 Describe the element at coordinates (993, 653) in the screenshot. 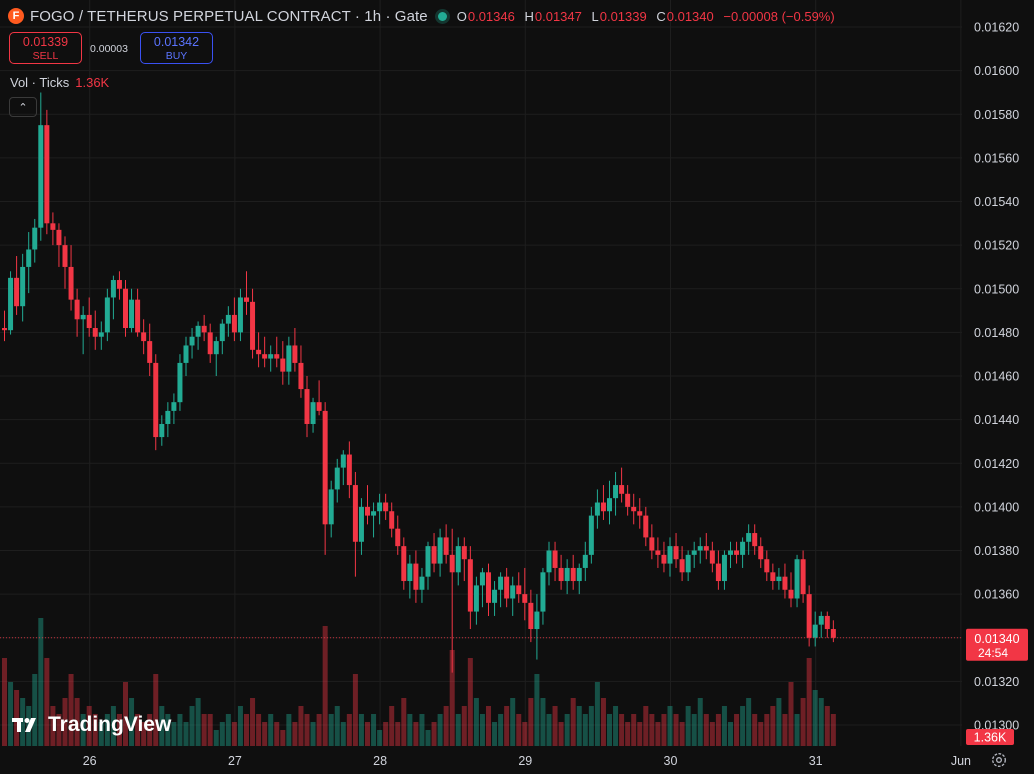

I see `bar-countdown-label: 24:54` at that location.